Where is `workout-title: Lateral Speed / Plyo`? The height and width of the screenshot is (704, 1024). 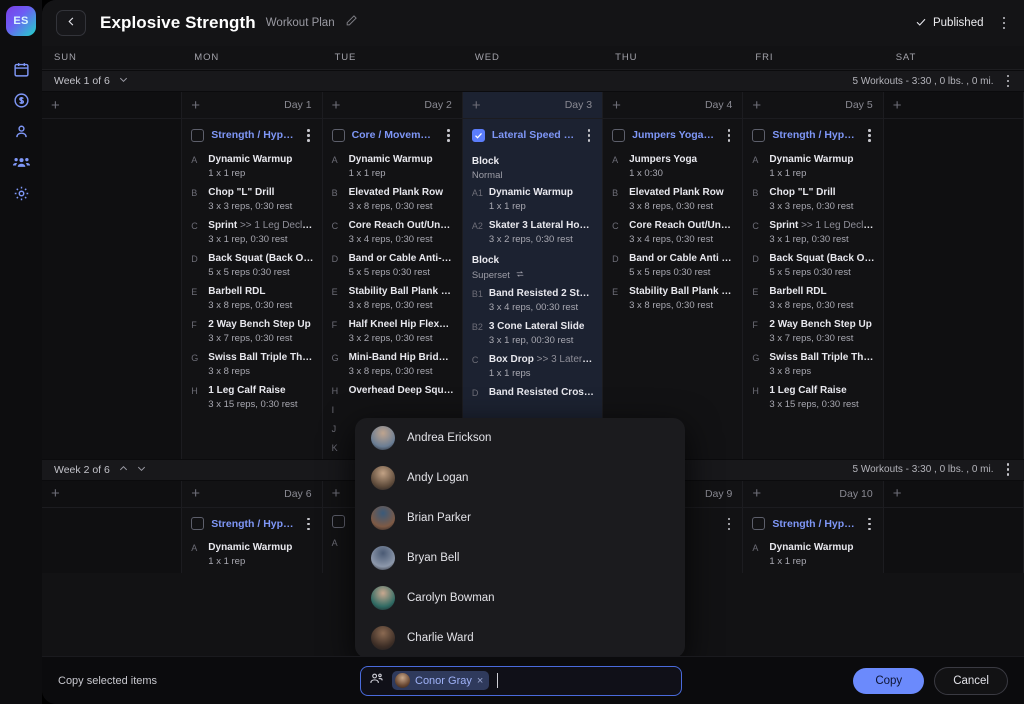 workout-title: Lateral Speed / Plyo is located at coordinates (533, 135).